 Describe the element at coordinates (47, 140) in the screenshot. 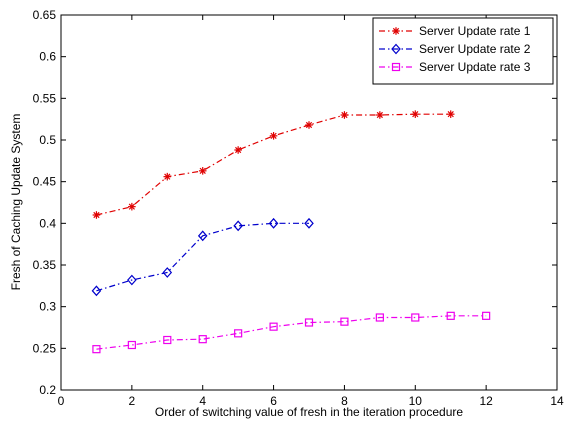

I see `y-tick-label: 0.5` at that location.